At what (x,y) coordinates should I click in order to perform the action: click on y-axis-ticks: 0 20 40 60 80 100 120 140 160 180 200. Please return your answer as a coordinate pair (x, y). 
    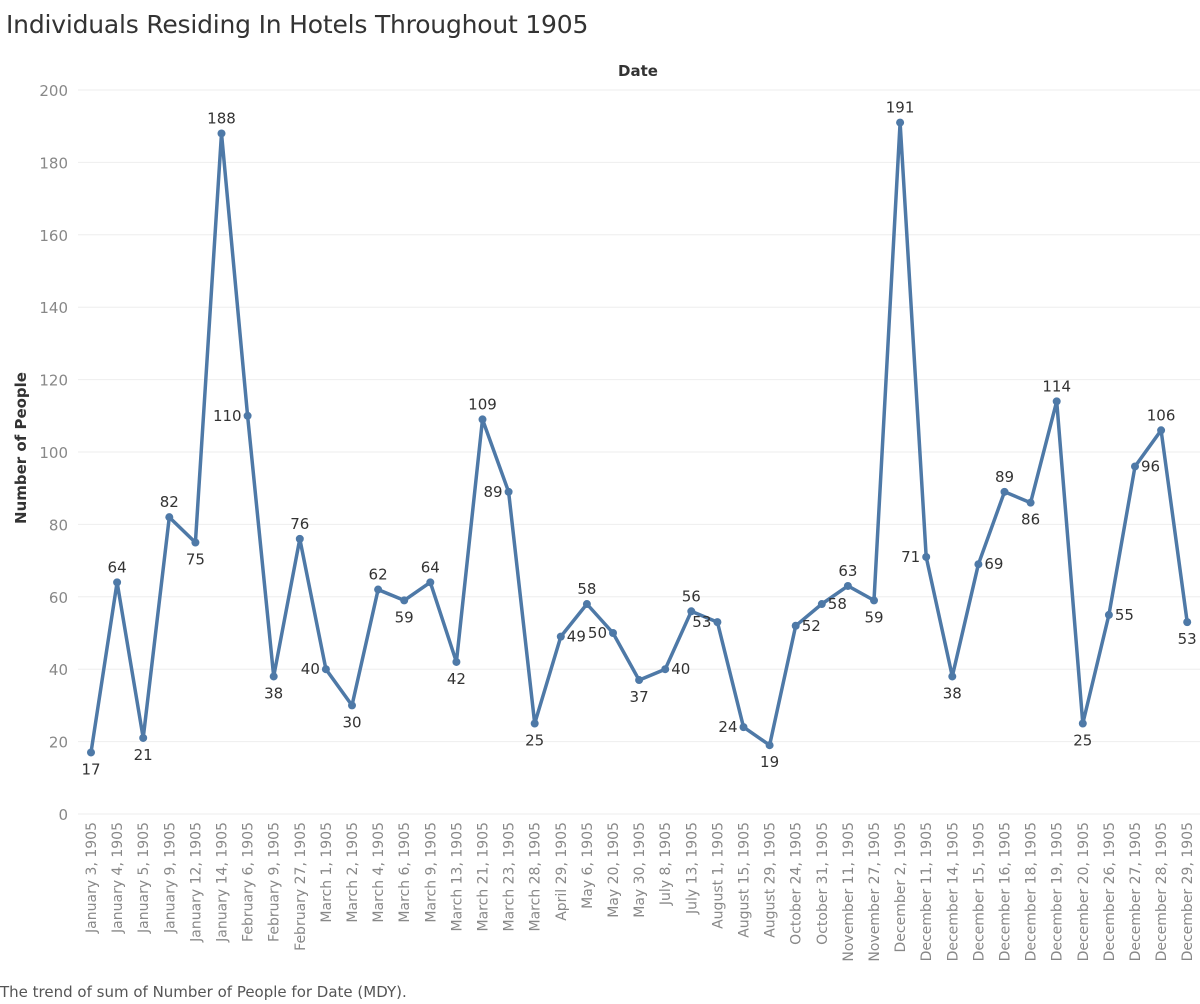
    Looking at the image, I should click on (53, 453).